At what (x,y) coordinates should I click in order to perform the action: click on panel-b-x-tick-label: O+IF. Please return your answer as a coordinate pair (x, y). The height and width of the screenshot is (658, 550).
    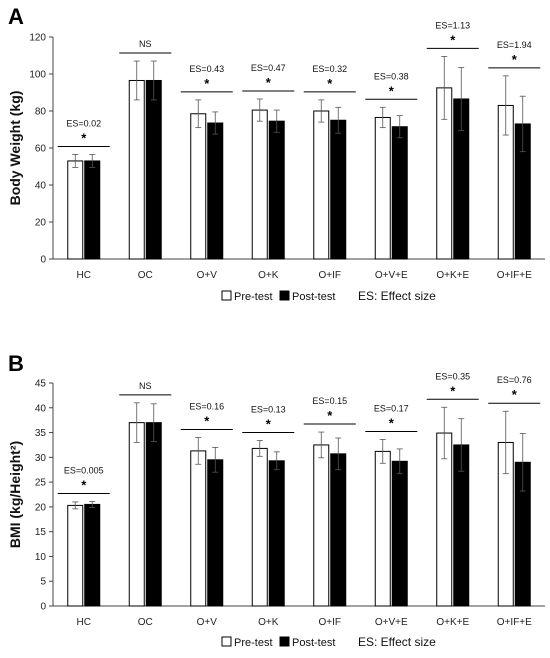
    Looking at the image, I should click on (329, 622).